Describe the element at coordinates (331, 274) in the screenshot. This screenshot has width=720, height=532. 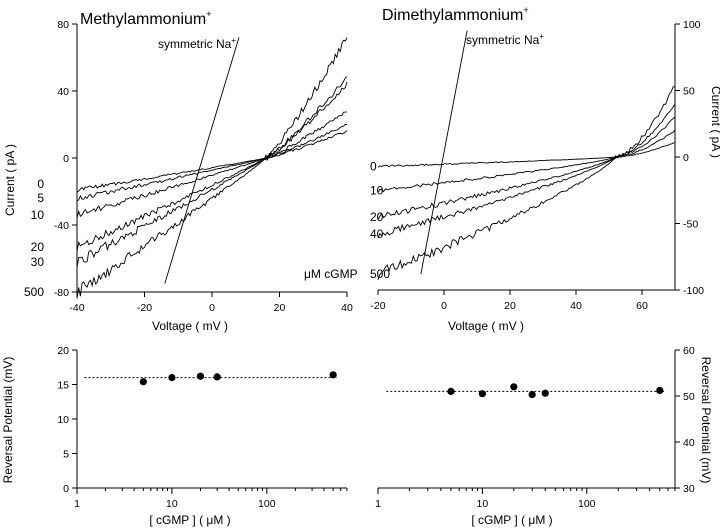
I see `cgmp-unit-label: μM cGMP` at that location.